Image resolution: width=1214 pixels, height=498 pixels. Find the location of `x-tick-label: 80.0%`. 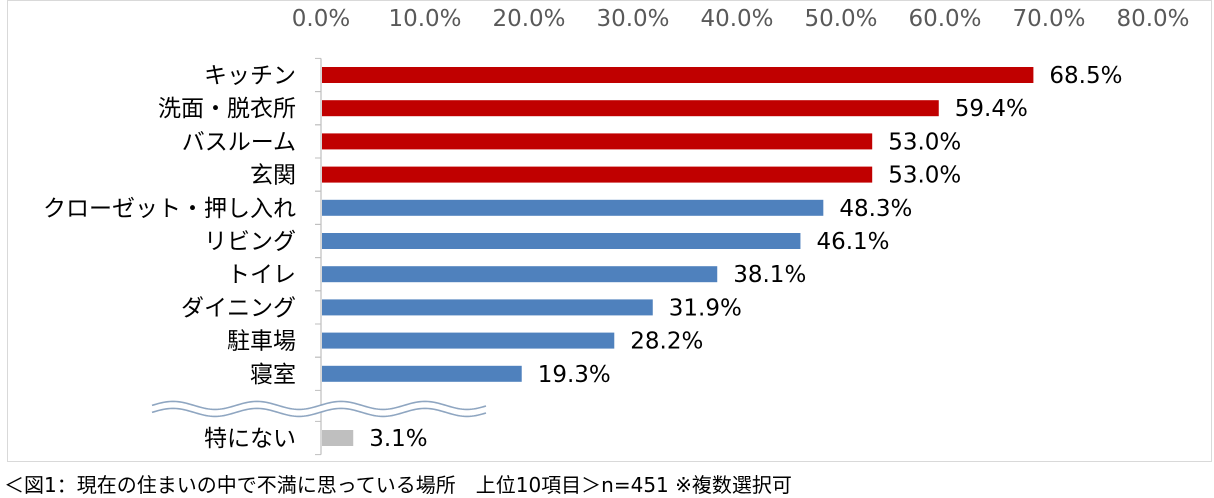

x-tick-label: 80.0% is located at coordinates (1152, 19).